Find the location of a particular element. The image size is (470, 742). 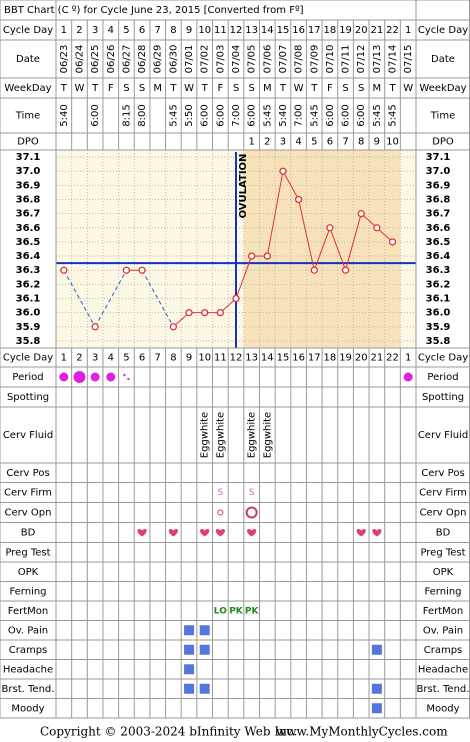

cycle-day-cell: 6 is located at coordinates (142, 358).